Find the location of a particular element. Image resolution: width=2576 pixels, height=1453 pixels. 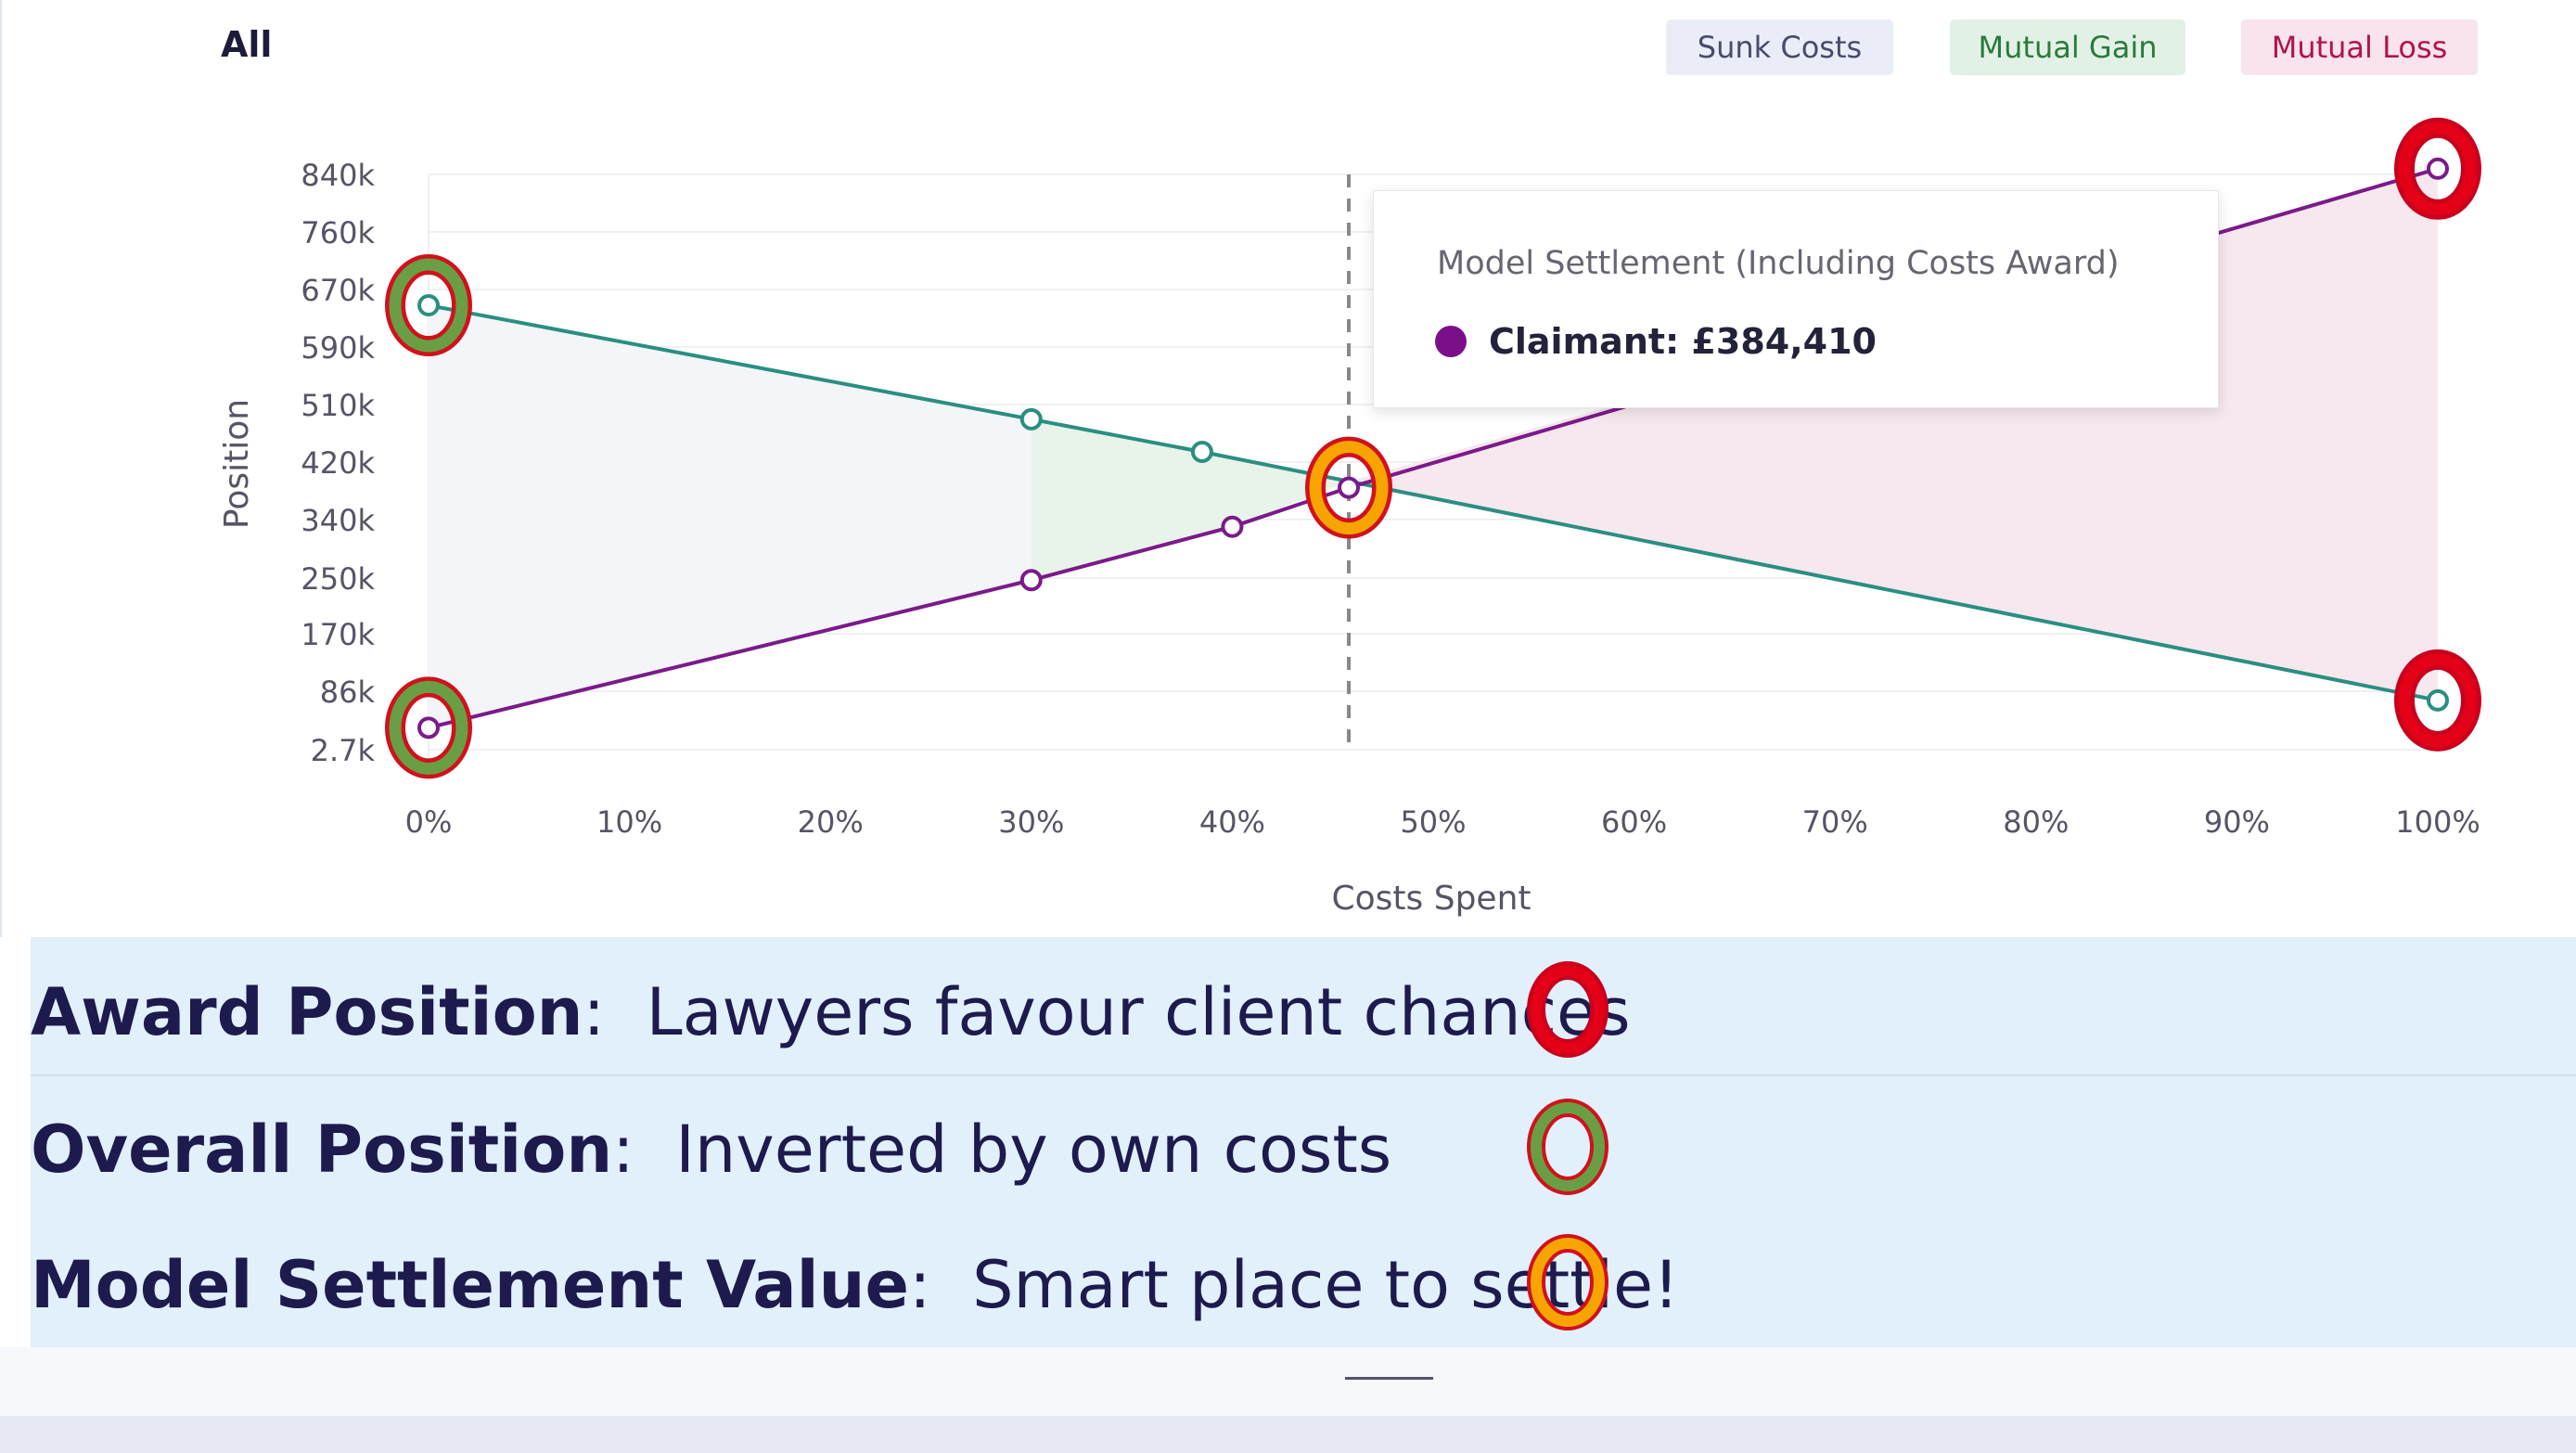

note-text: Smart place to settle! is located at coordinates (1326, 1285).